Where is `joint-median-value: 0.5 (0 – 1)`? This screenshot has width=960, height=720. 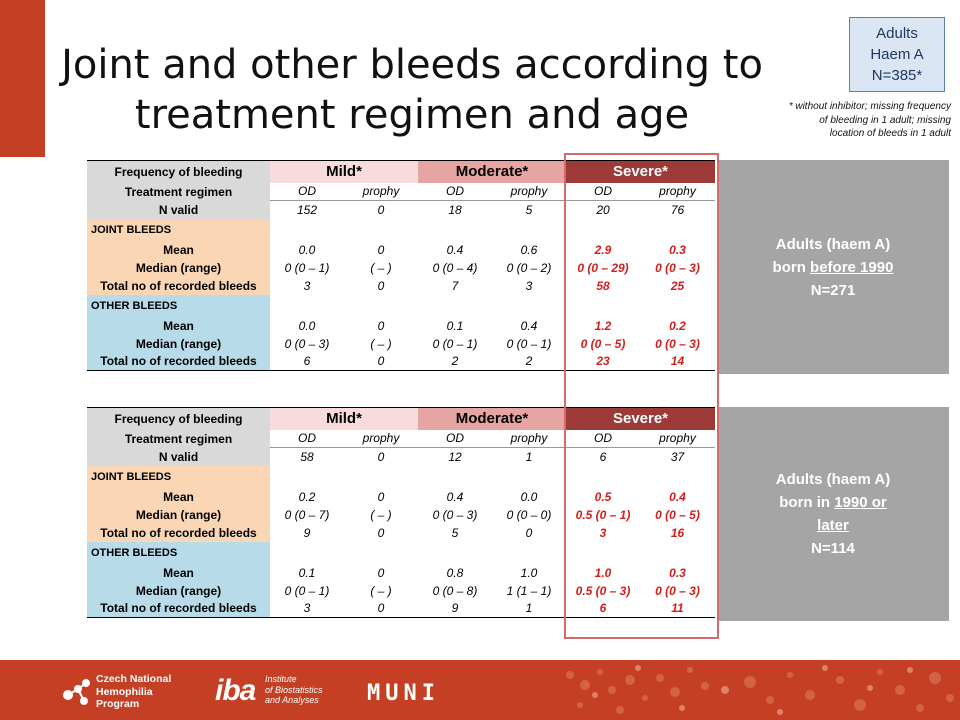
joint-median-value: 0.5 (0 – 1) is located at coordinates (603, 514).